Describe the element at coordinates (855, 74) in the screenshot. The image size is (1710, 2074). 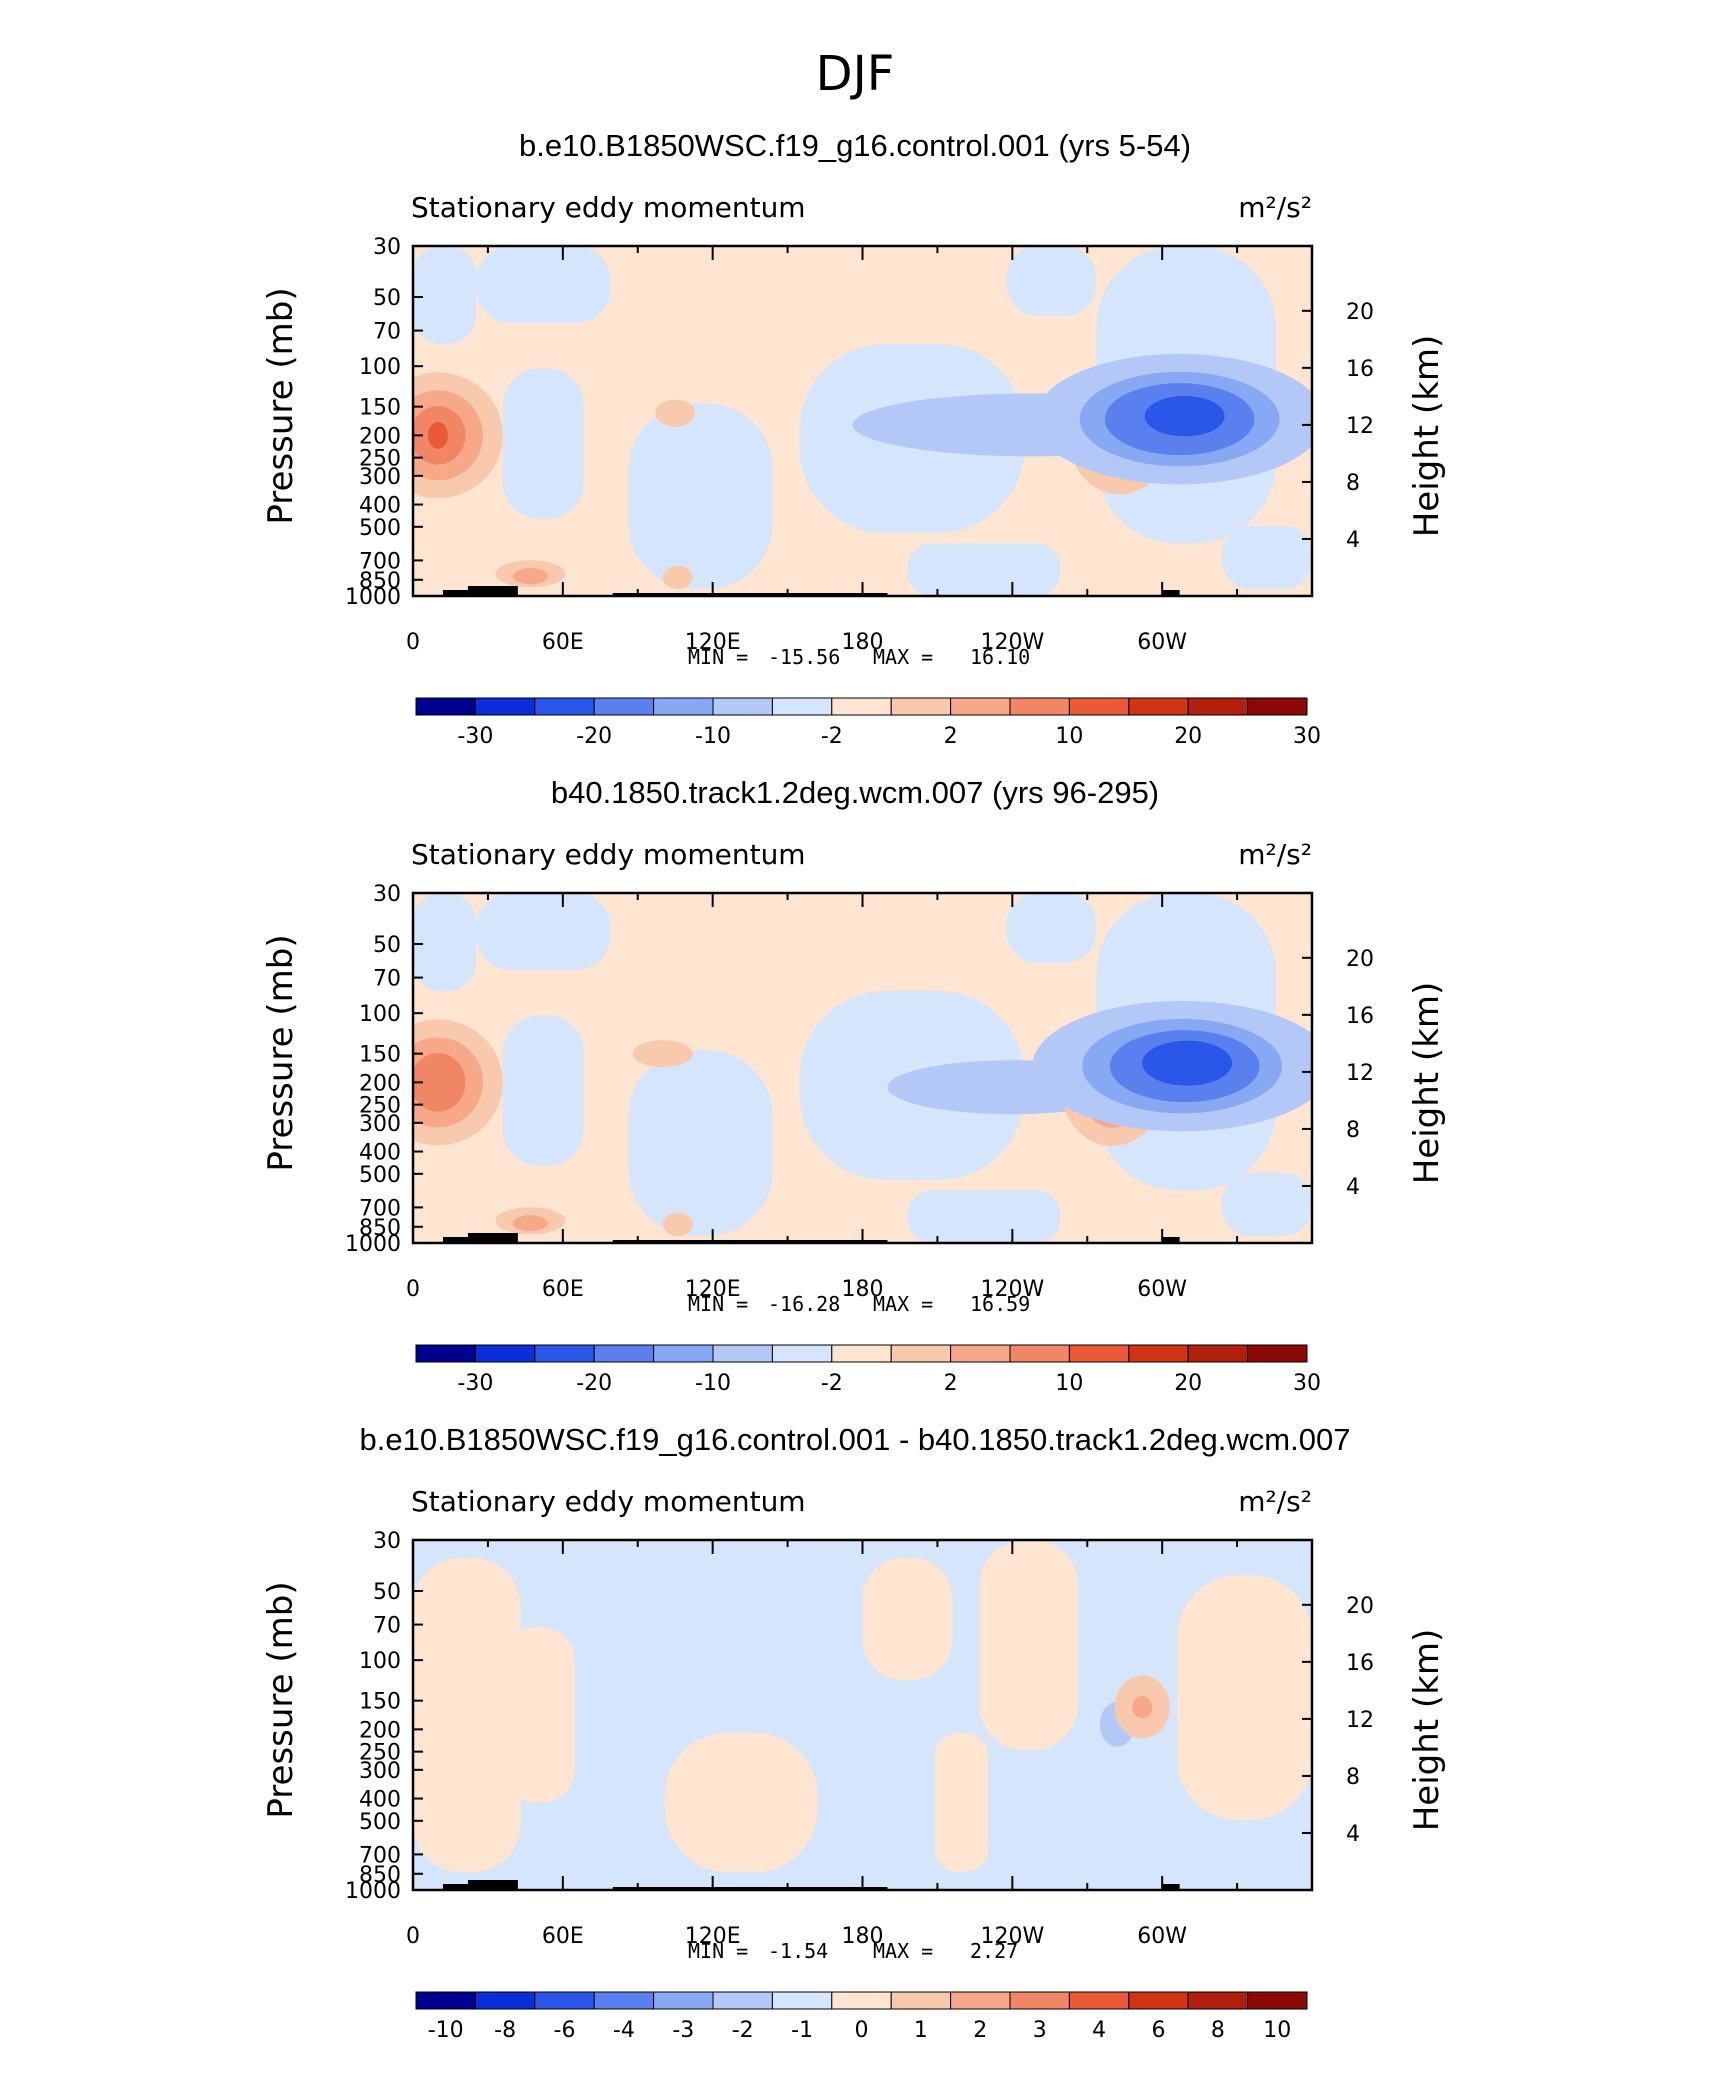
I see `figure-title: DJF` at that location.